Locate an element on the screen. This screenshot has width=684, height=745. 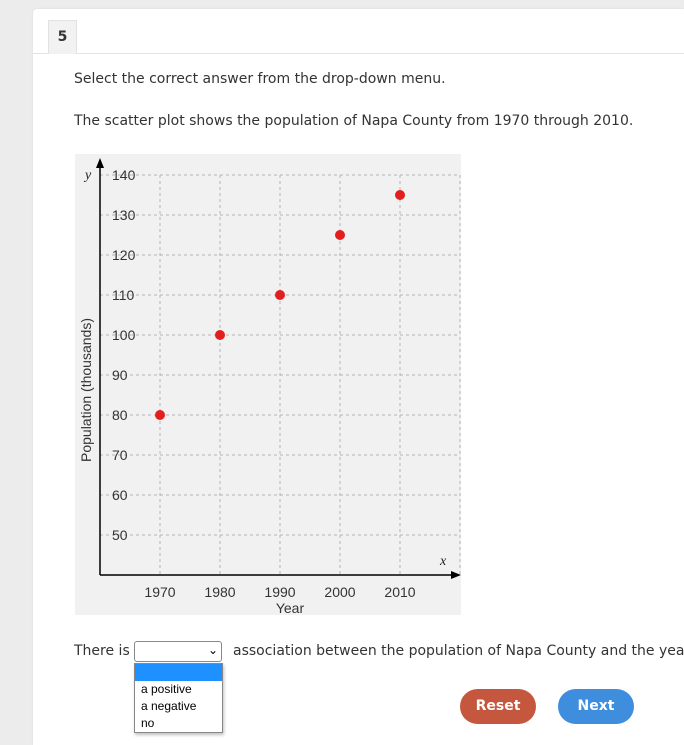
x-tick-label: 1990 is located at coordinates (279, 592).